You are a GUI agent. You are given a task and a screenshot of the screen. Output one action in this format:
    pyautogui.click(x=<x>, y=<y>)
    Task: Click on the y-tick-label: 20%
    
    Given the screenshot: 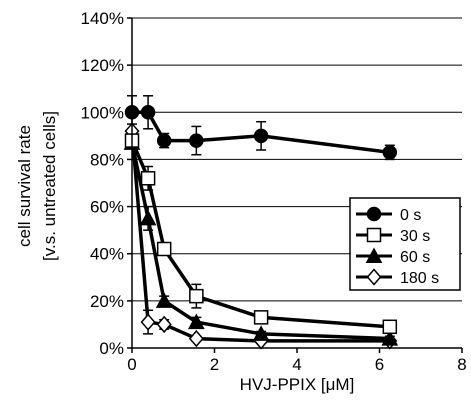 What is the action you would take?
    pyautogui.click(x=107, y=301)
    